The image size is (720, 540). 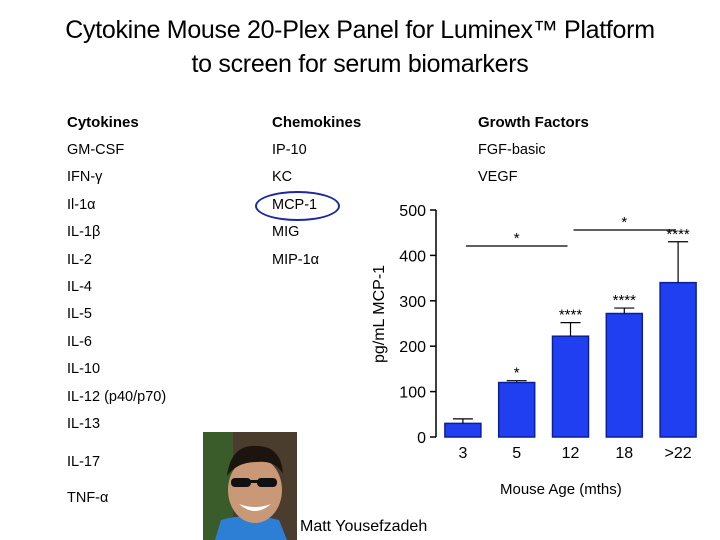 What do you see at coordinates (85, 177) in the screenshot?
I see `cytokine-item: IFN-γ` at bounding box center [85, 177].